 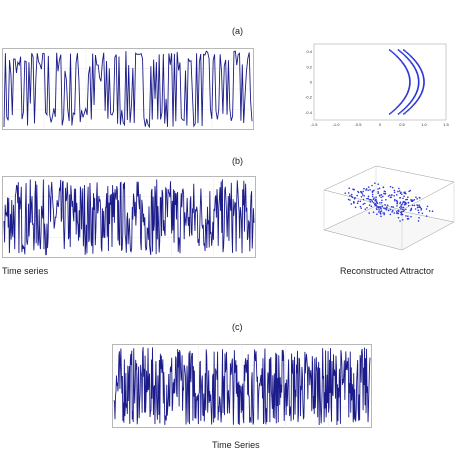 I want to click on x-tick-label: 1.0, so click(x=424, y=124).